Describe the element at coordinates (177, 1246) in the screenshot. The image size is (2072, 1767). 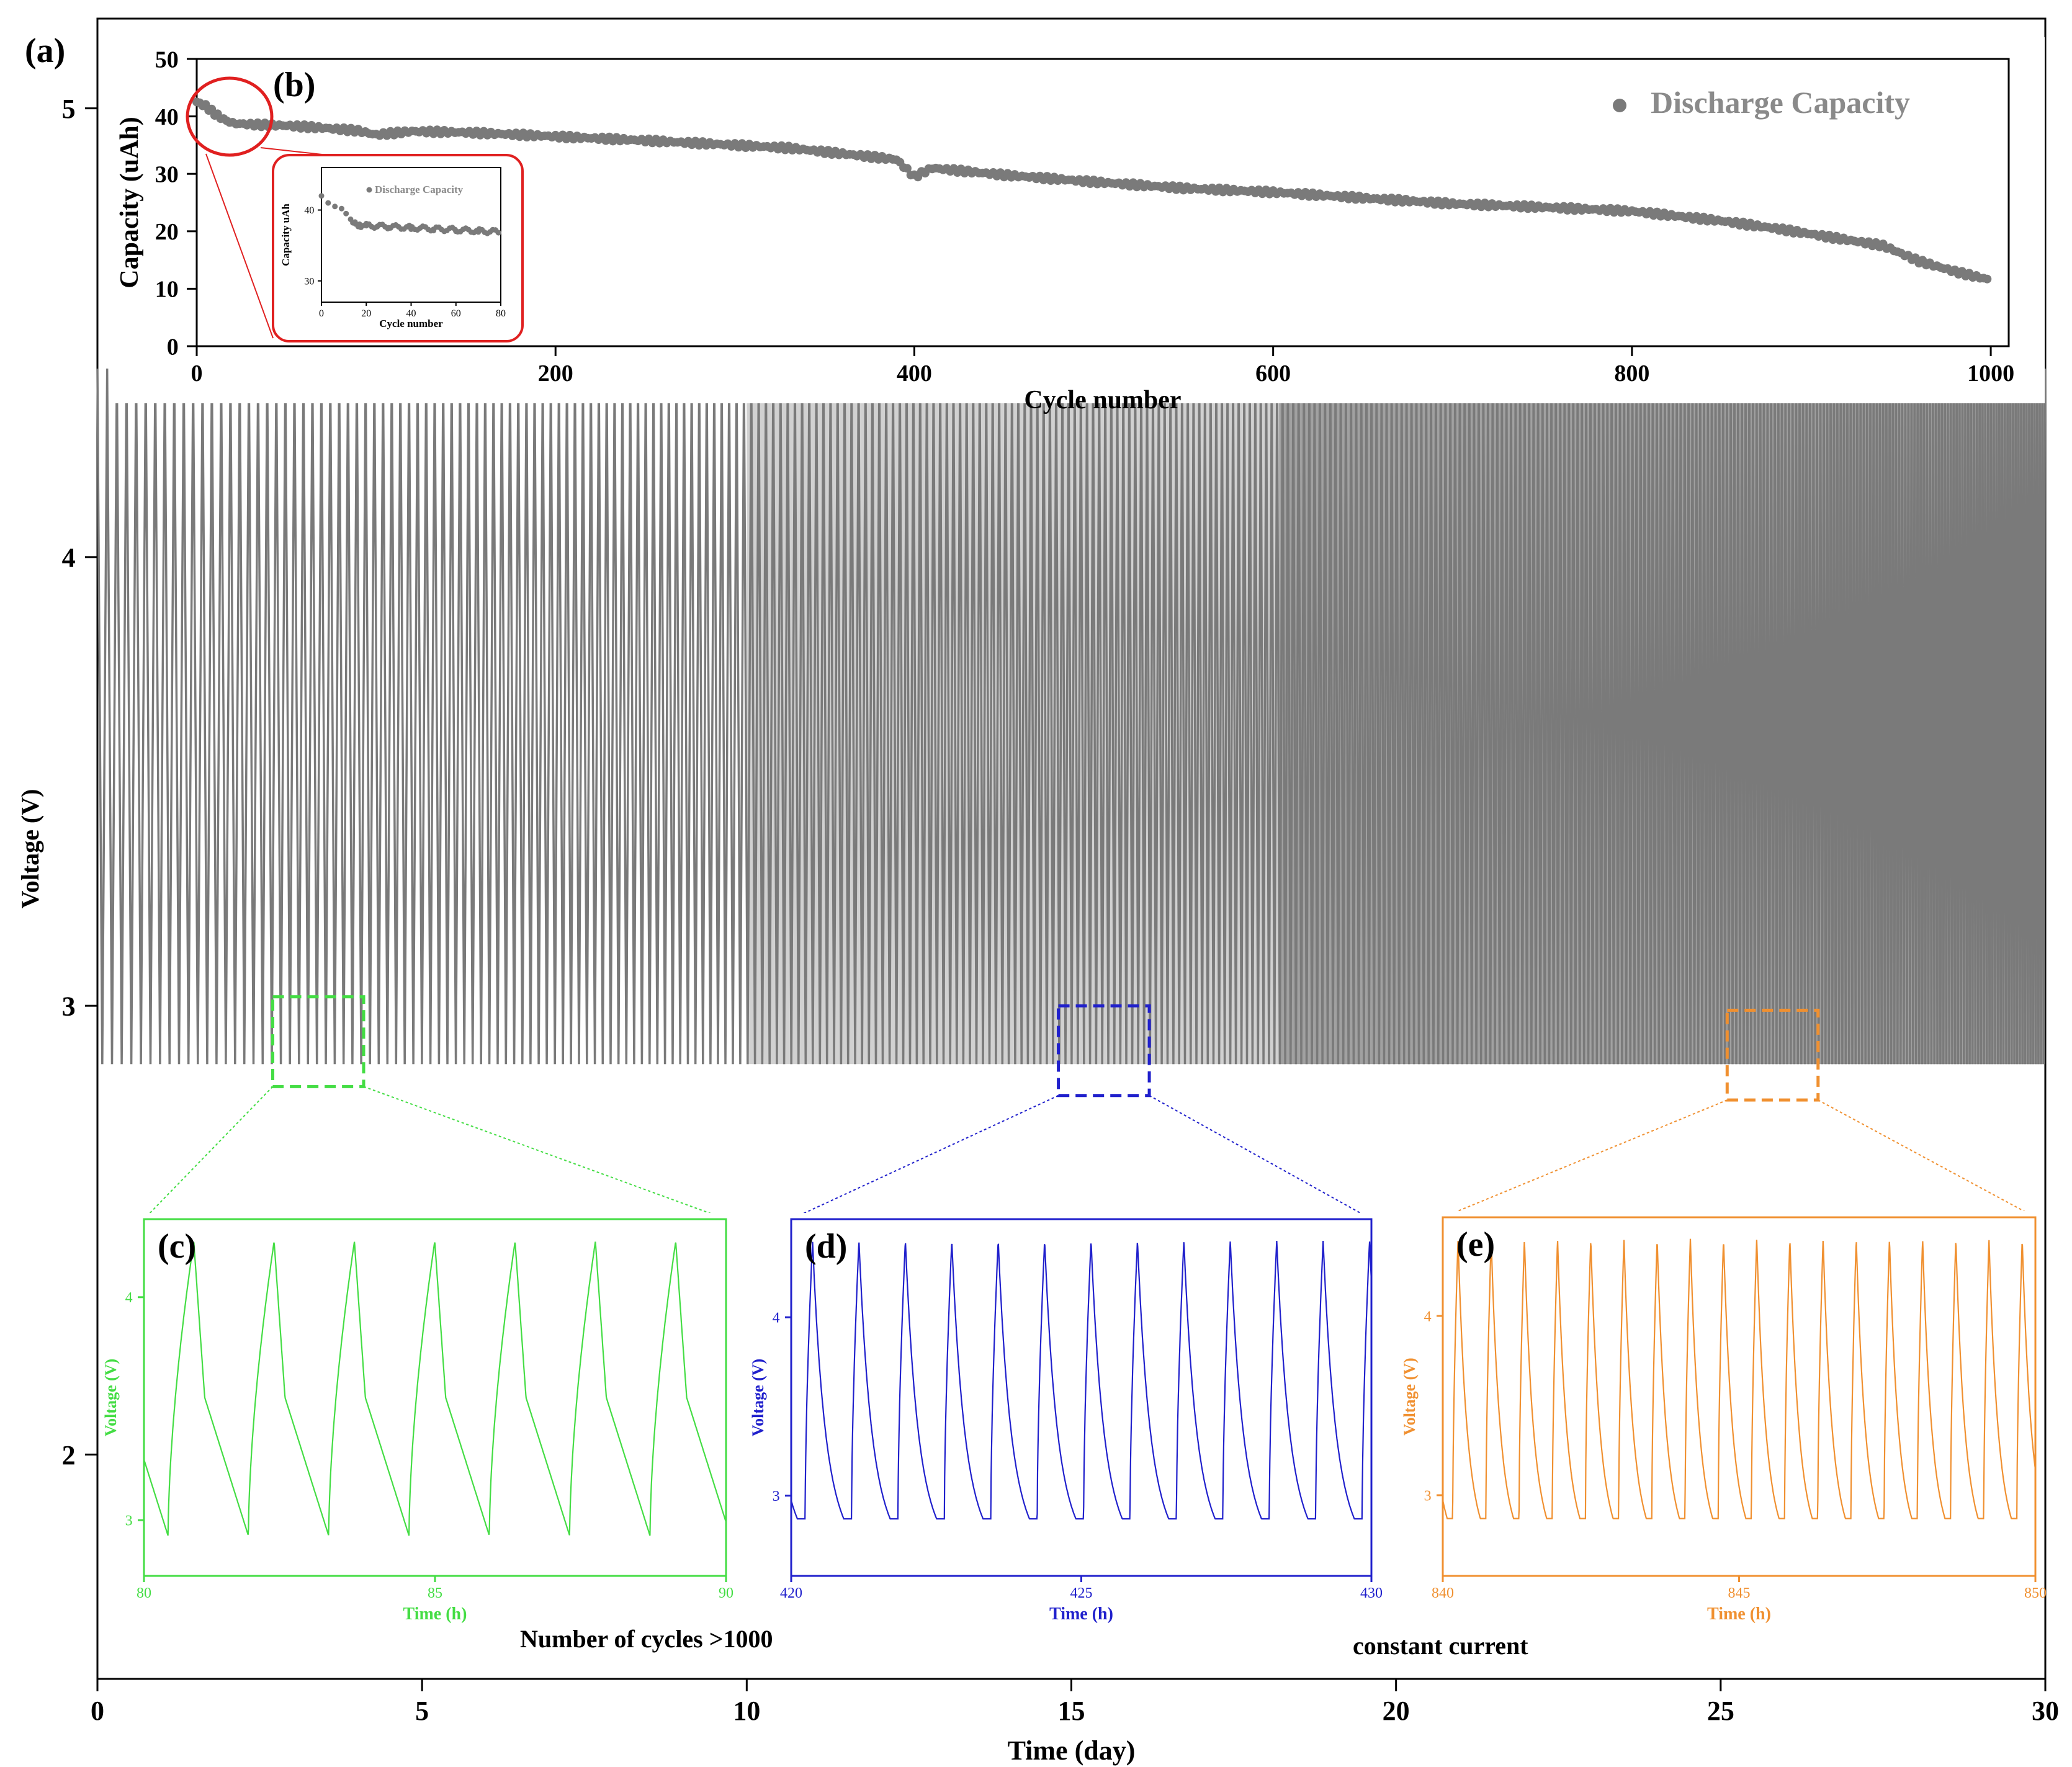
I see `panel-label-c: (c)` at that location.